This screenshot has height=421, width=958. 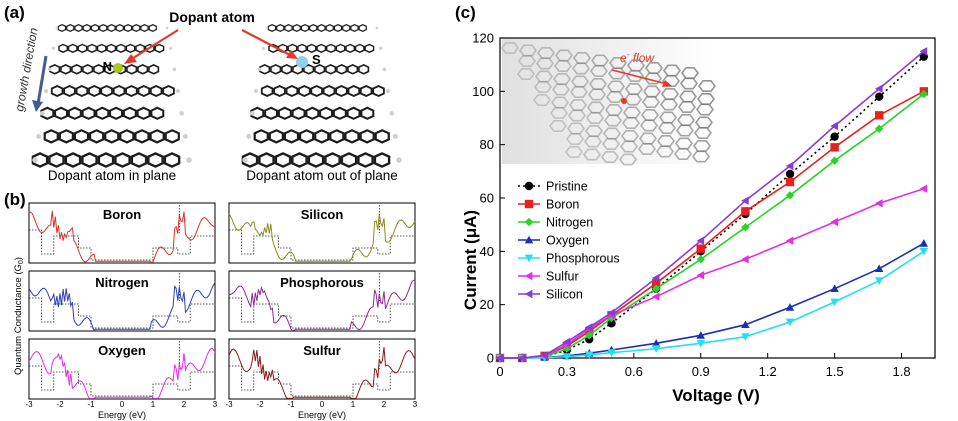 I want to click on caption-out-of-plane: Dopant atom out of plane, so click(x=322, y=175).